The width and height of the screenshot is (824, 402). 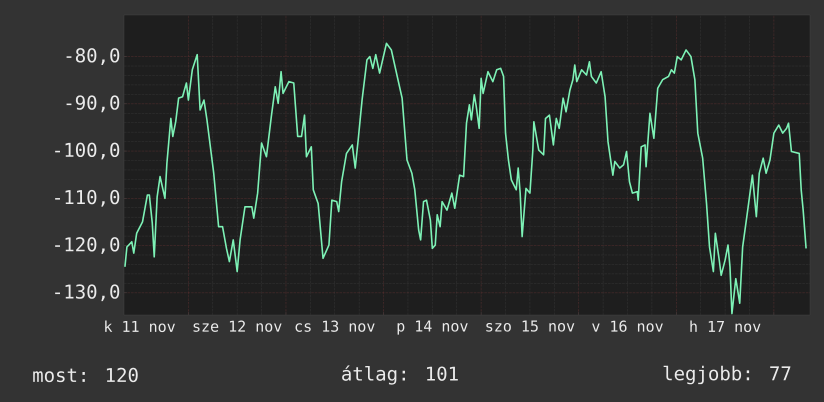 What do you see at coordinates (238, 326) in the screenshot?
I see `x-tick-label: sze 12 nov` at bounding box center [238, 326].